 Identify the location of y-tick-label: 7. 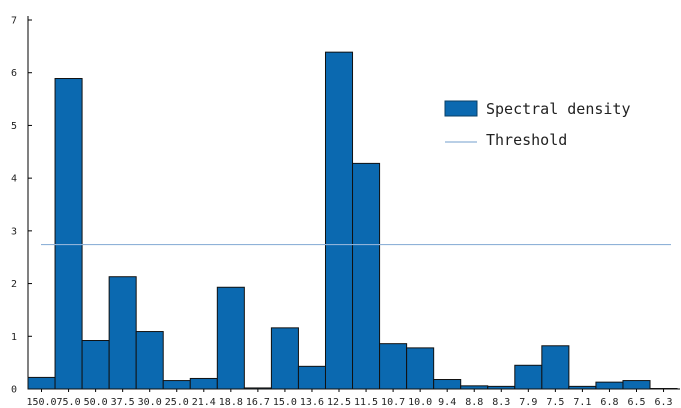
(14, 21).